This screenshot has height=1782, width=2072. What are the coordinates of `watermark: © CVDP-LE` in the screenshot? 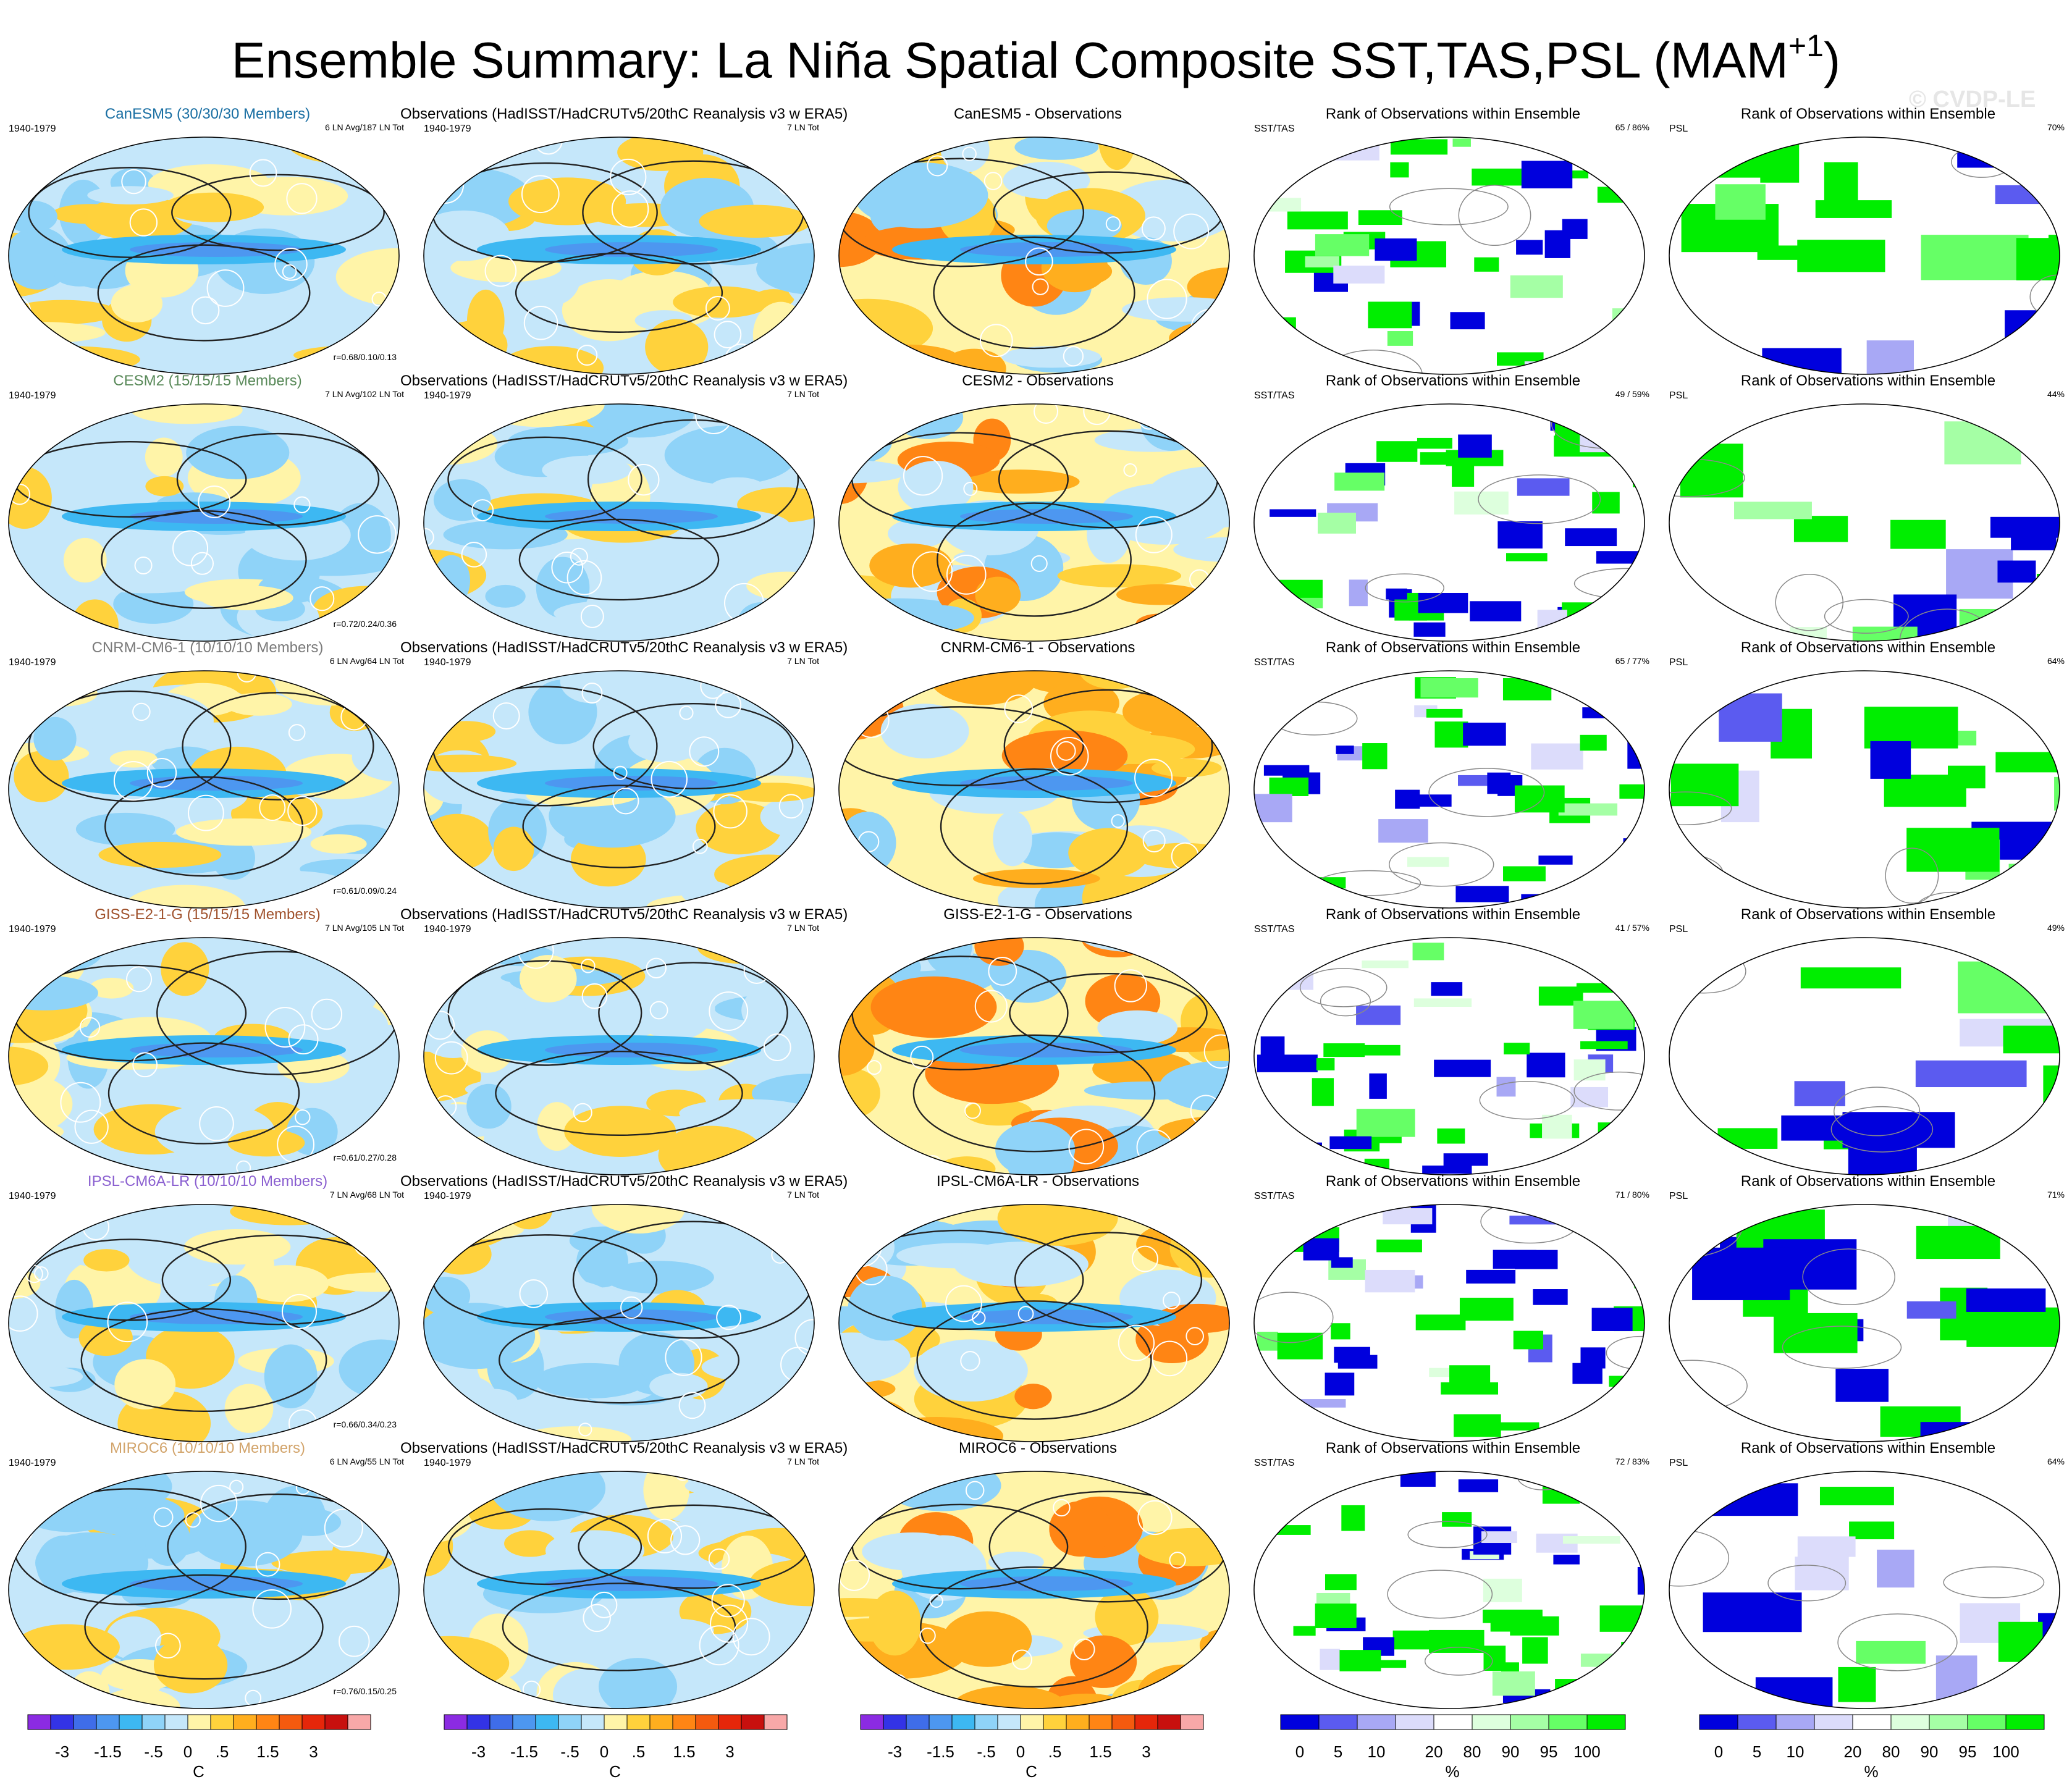 It's located at (1972, 99).